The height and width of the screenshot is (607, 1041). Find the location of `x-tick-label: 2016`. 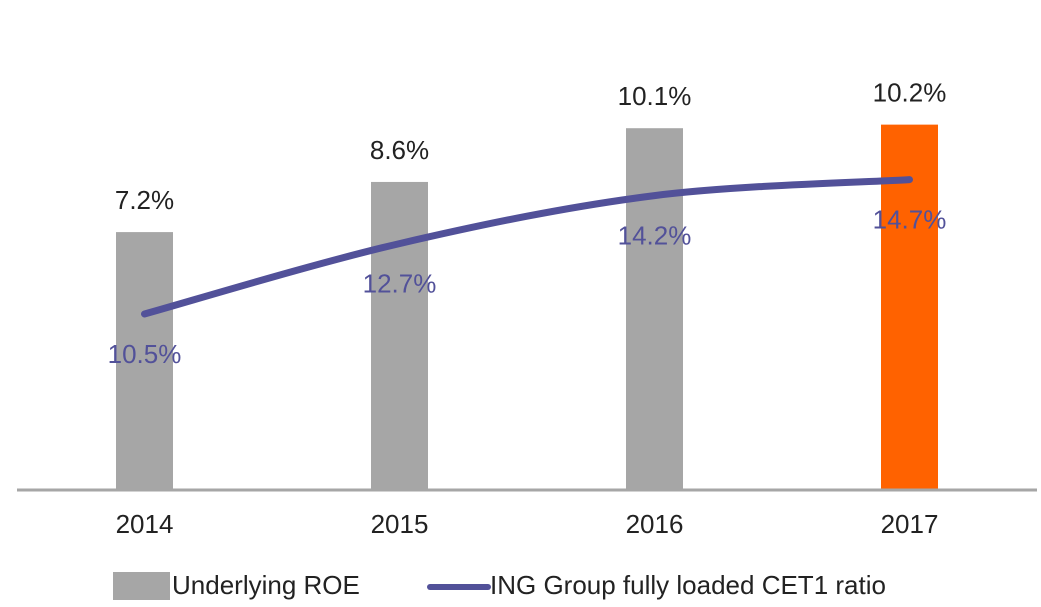

x-tick-label: 2016 is located at coordinates (655, 524).